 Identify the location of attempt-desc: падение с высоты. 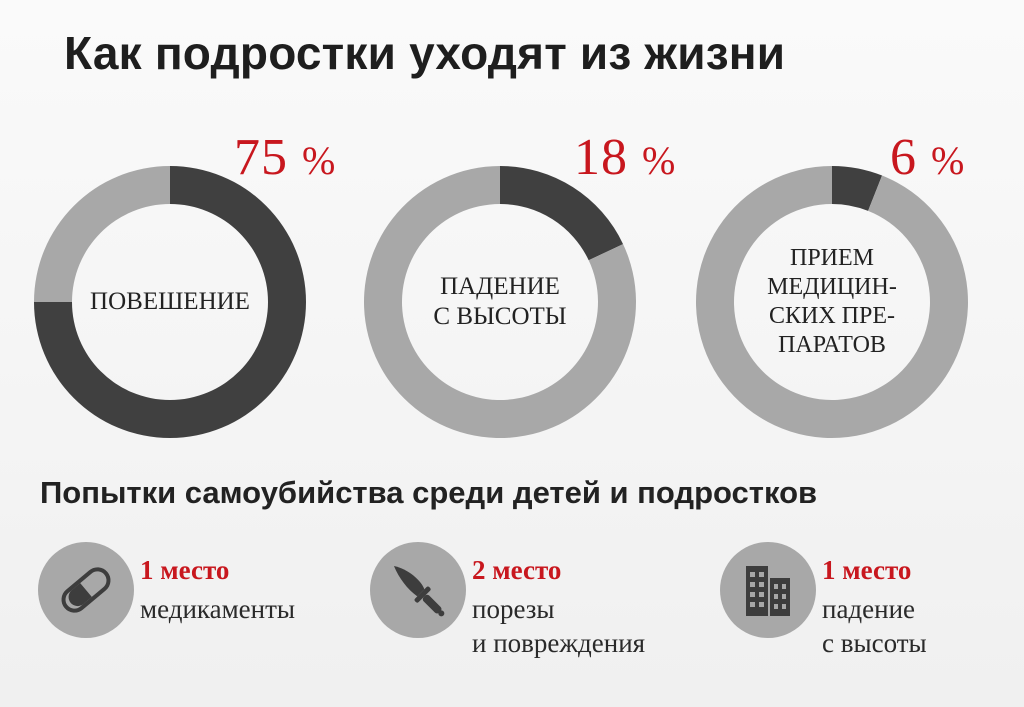
(874, 626).